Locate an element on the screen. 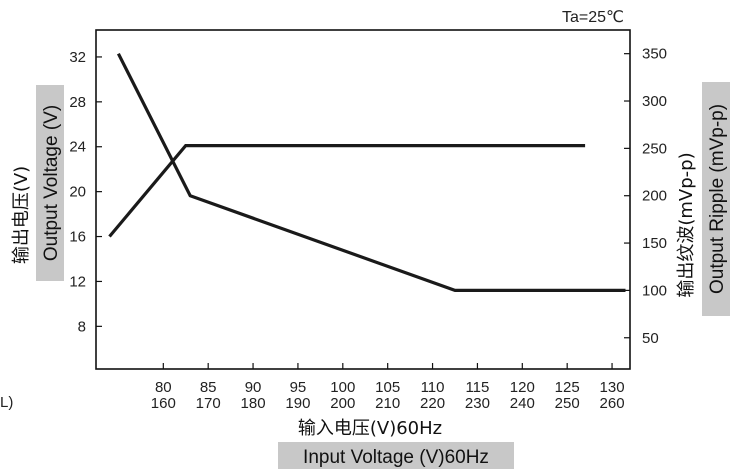 This screenshot has height=471, width=739. x-tick-label-top: 105 is located at coordinates (387, 387).